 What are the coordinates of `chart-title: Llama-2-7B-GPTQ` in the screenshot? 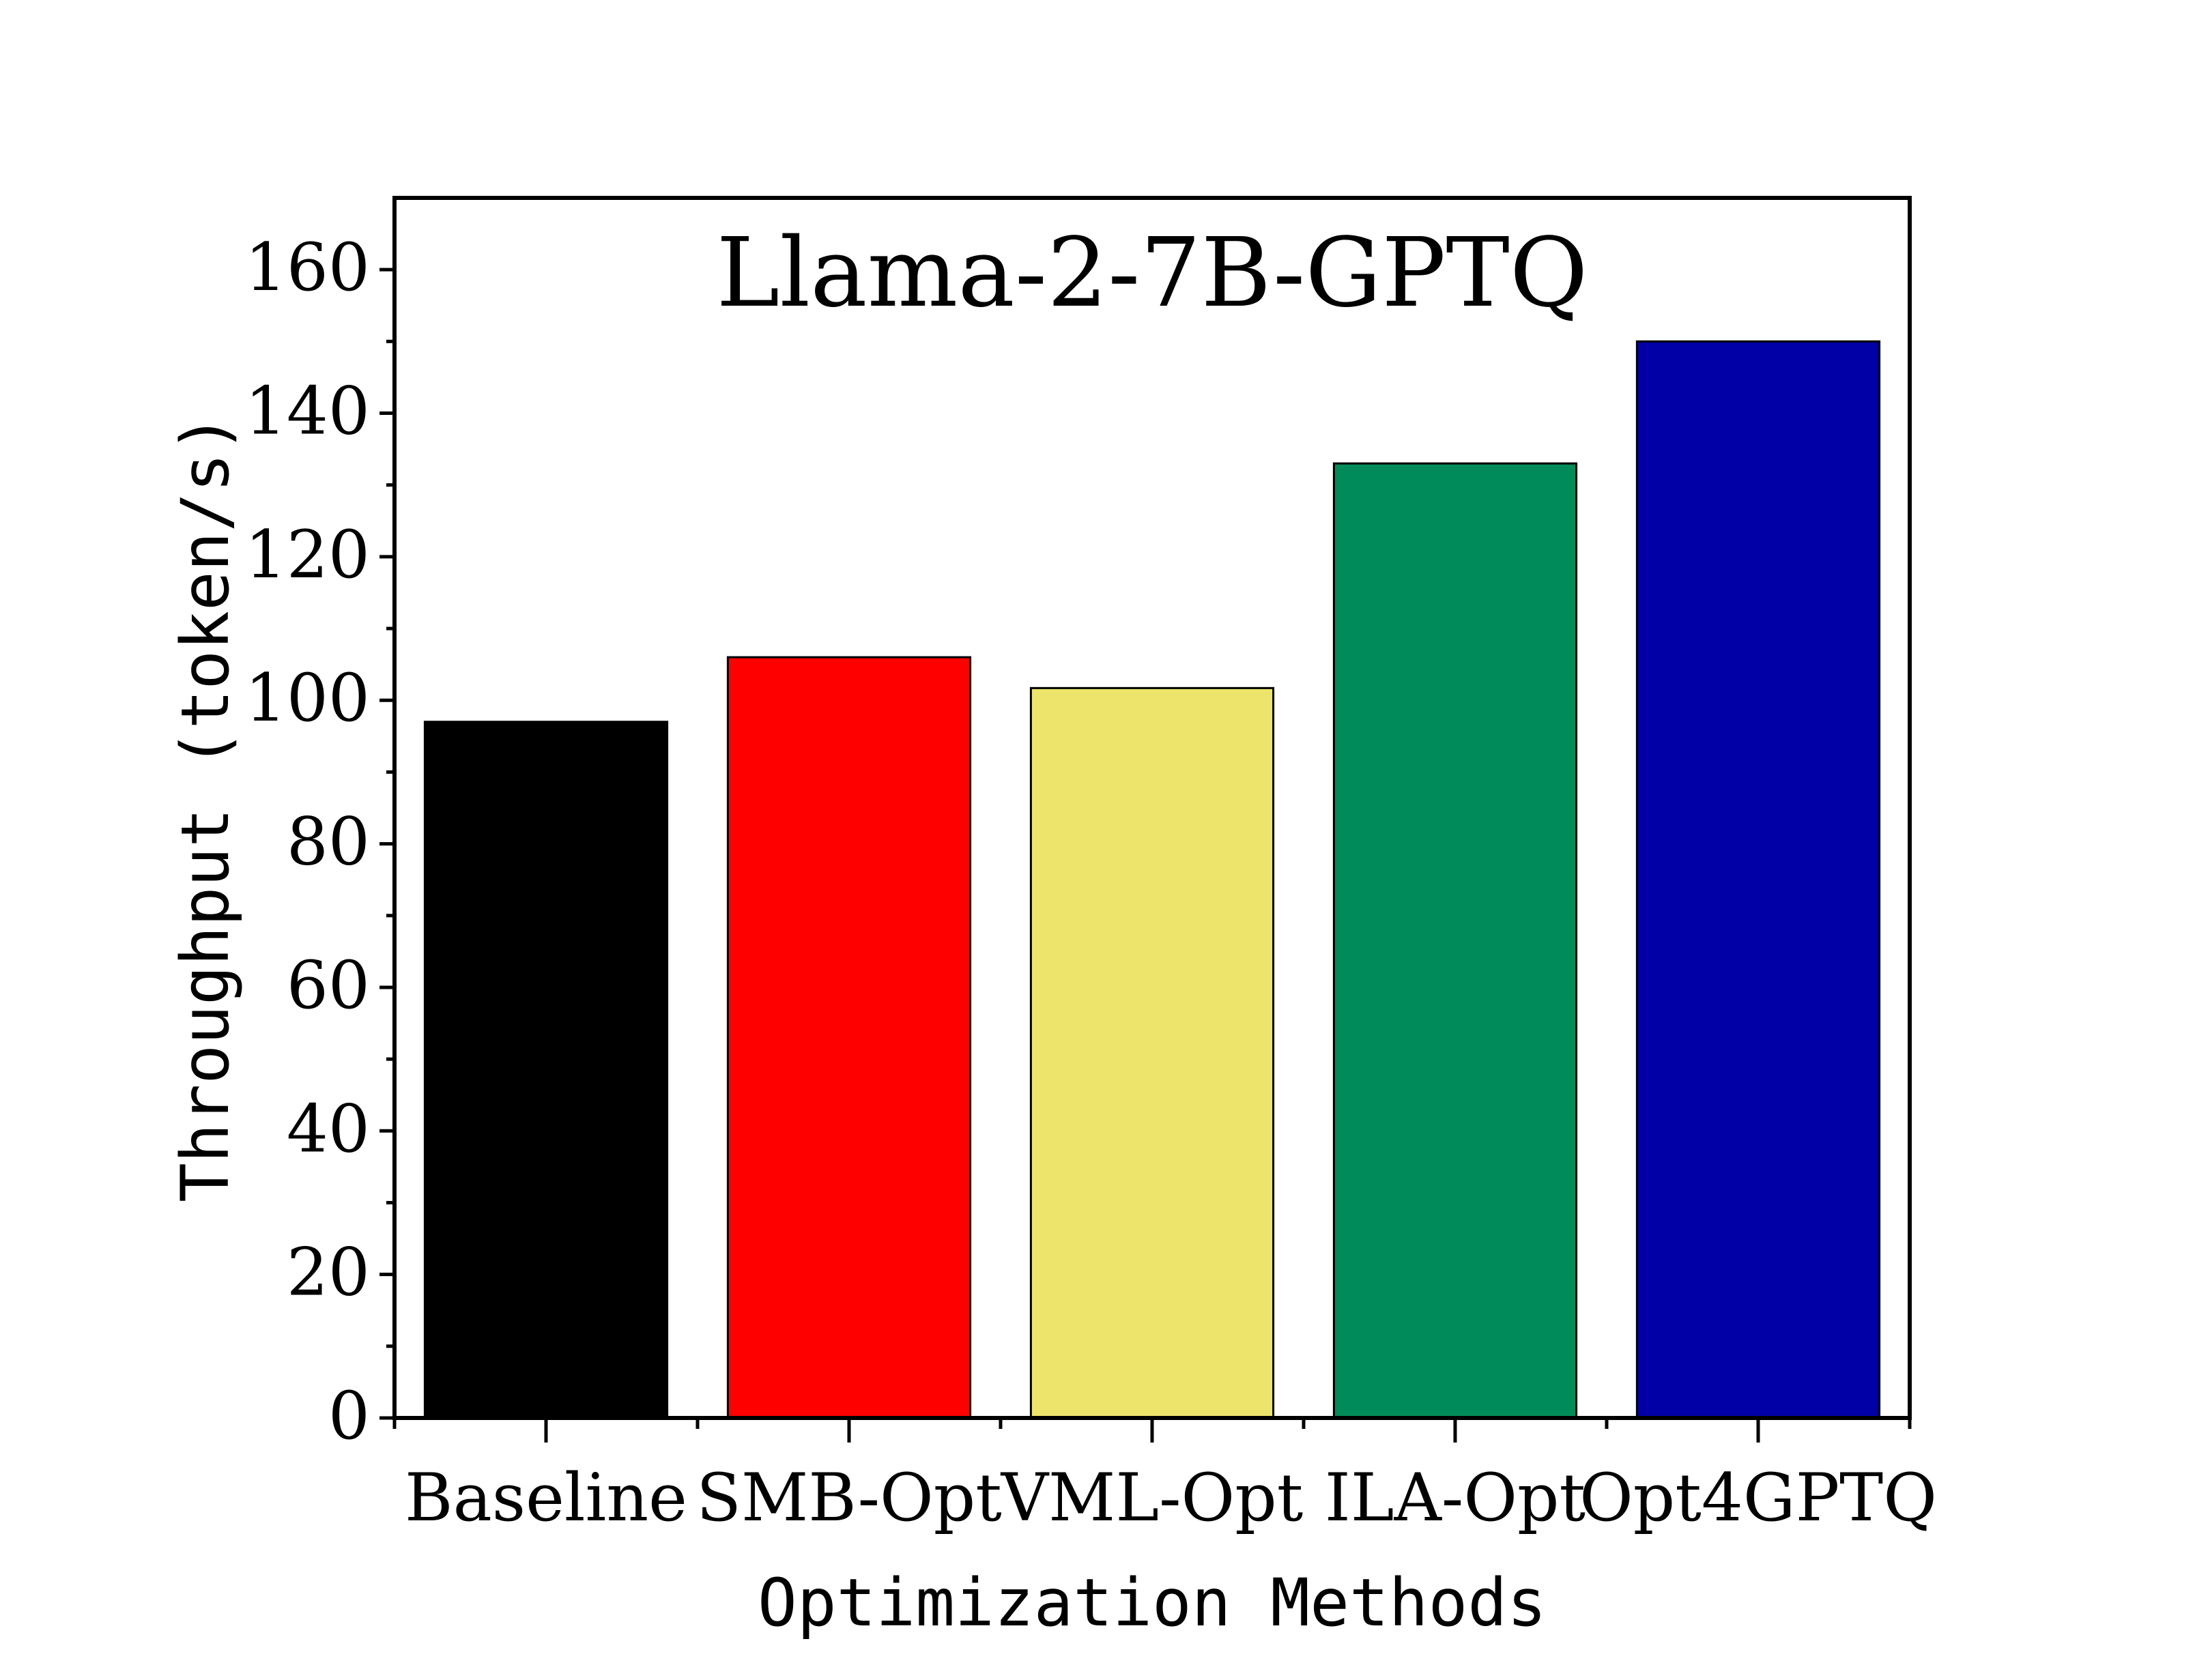 It's located at (1152, 273).